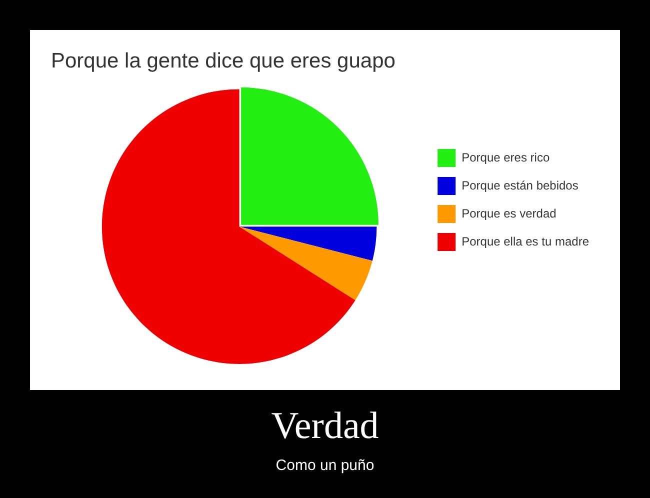 This screenshot has width=650, height=498. What do you see at coordinates (325, 465) in the screenshot?
I see `text: Como un puño` at bounding box center [325, 465].